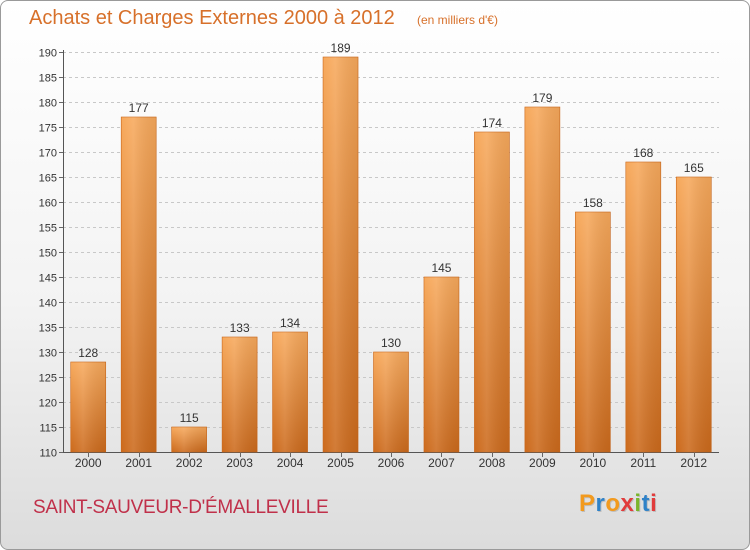  Describe the element at coordinates (627, 503) in the screenshot. I see `logo-letter: x` at that location.